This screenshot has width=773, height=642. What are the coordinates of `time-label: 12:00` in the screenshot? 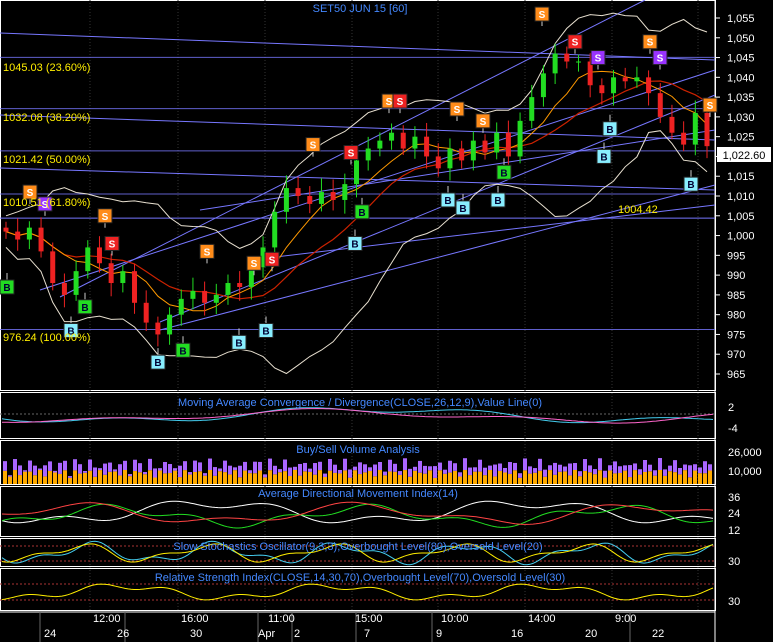 It's located at (107, 619).